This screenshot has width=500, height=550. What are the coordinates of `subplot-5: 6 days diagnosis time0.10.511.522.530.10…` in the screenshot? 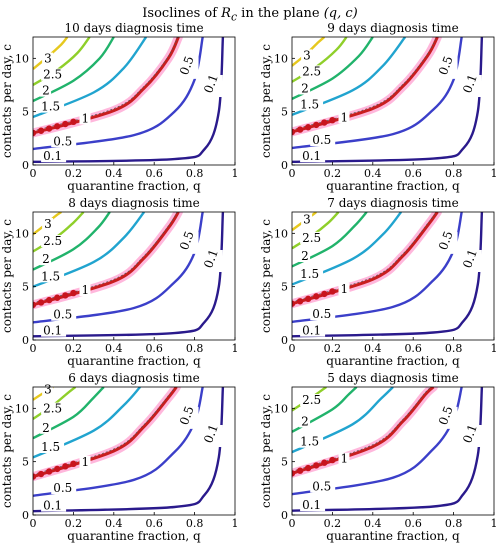 It's located at (119, 457).